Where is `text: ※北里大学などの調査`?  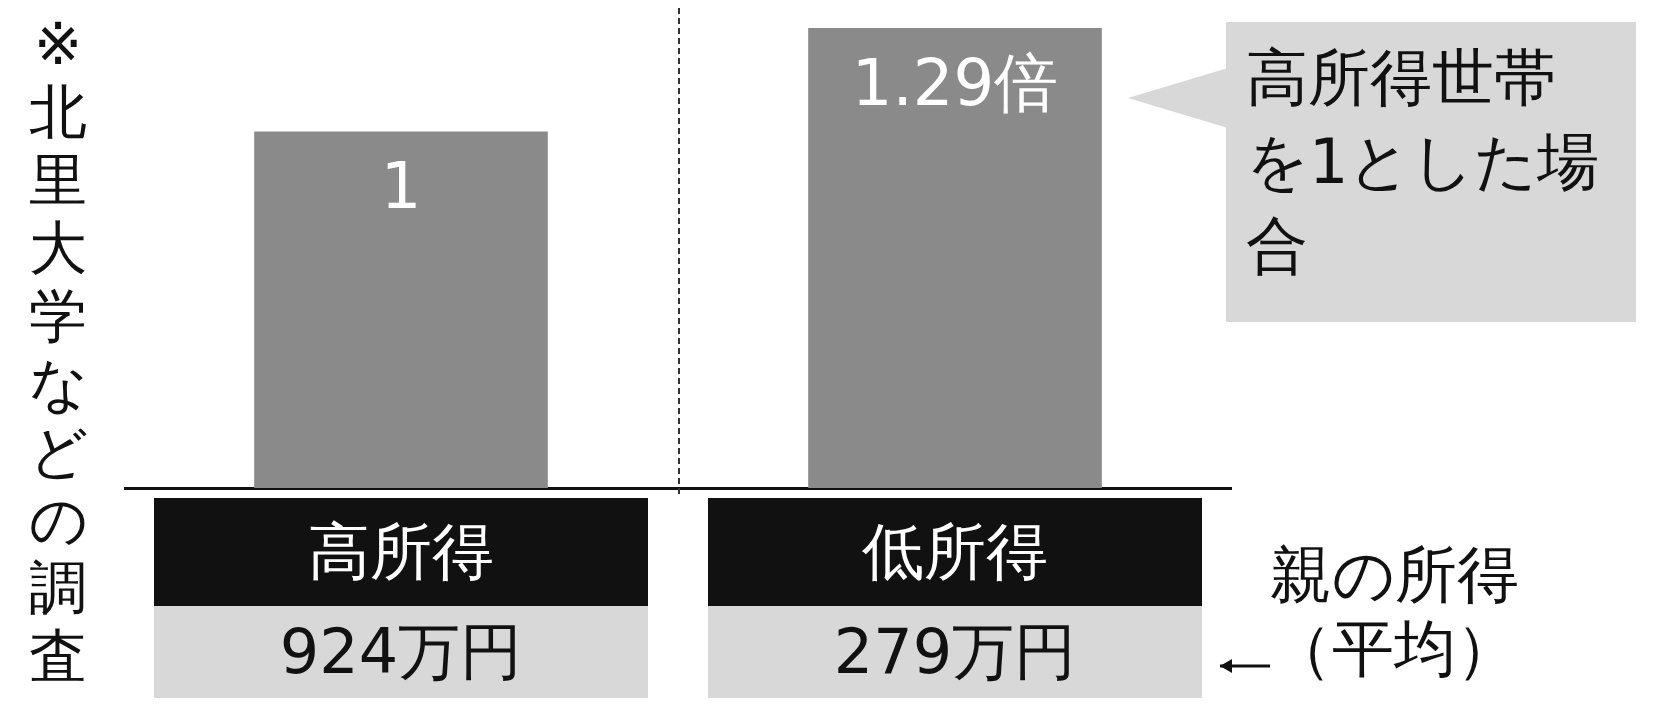 text: ※北里大学などの調査 is located at coordinates (58, 350).